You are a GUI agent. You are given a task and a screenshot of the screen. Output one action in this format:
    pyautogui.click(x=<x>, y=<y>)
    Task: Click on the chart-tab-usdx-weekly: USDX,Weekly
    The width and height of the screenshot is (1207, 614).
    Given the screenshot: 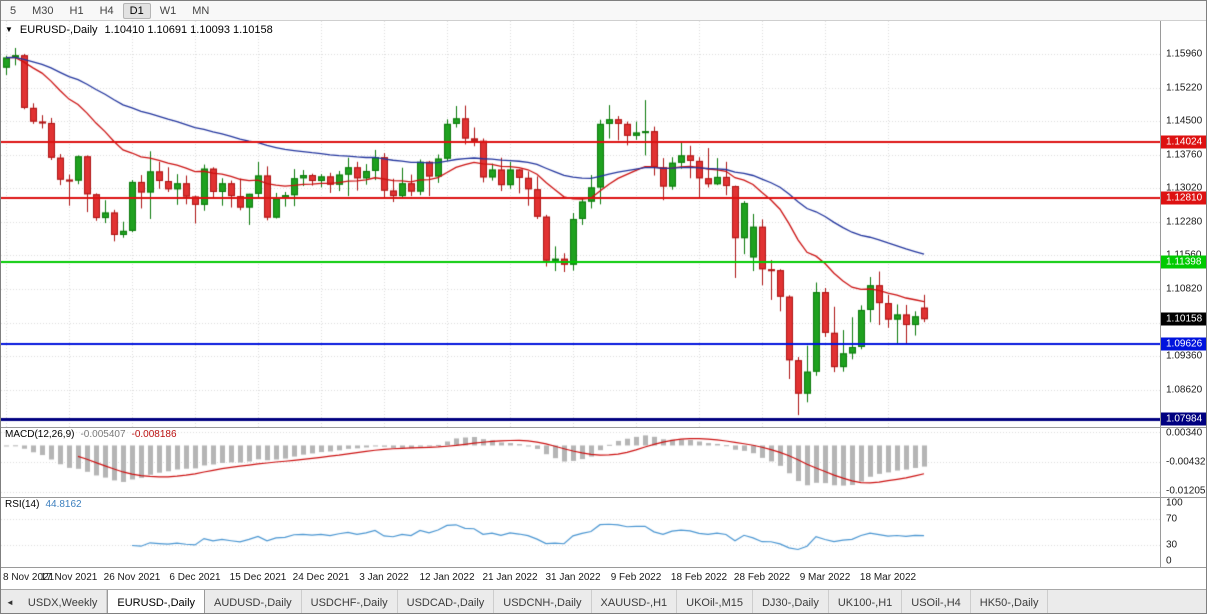 What is the action you would take?
    pyautogui.click(x=63, y=601)
    